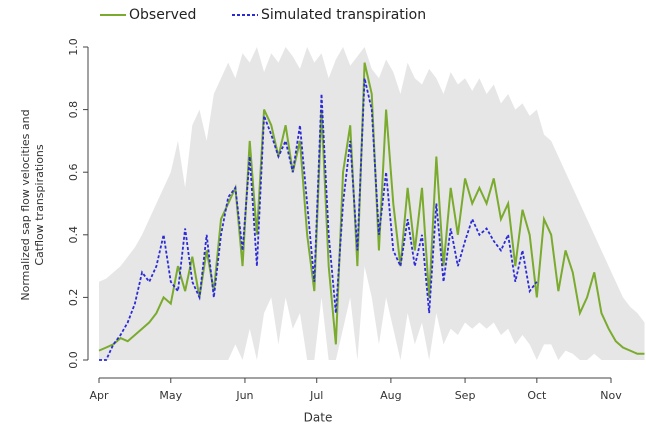 This screenshot has width=646, height=428. What do you see at coordinates (343, 15) in the screenshot?
I see `legend-label: Simulated transpiration` at bounding box center [343, 15].